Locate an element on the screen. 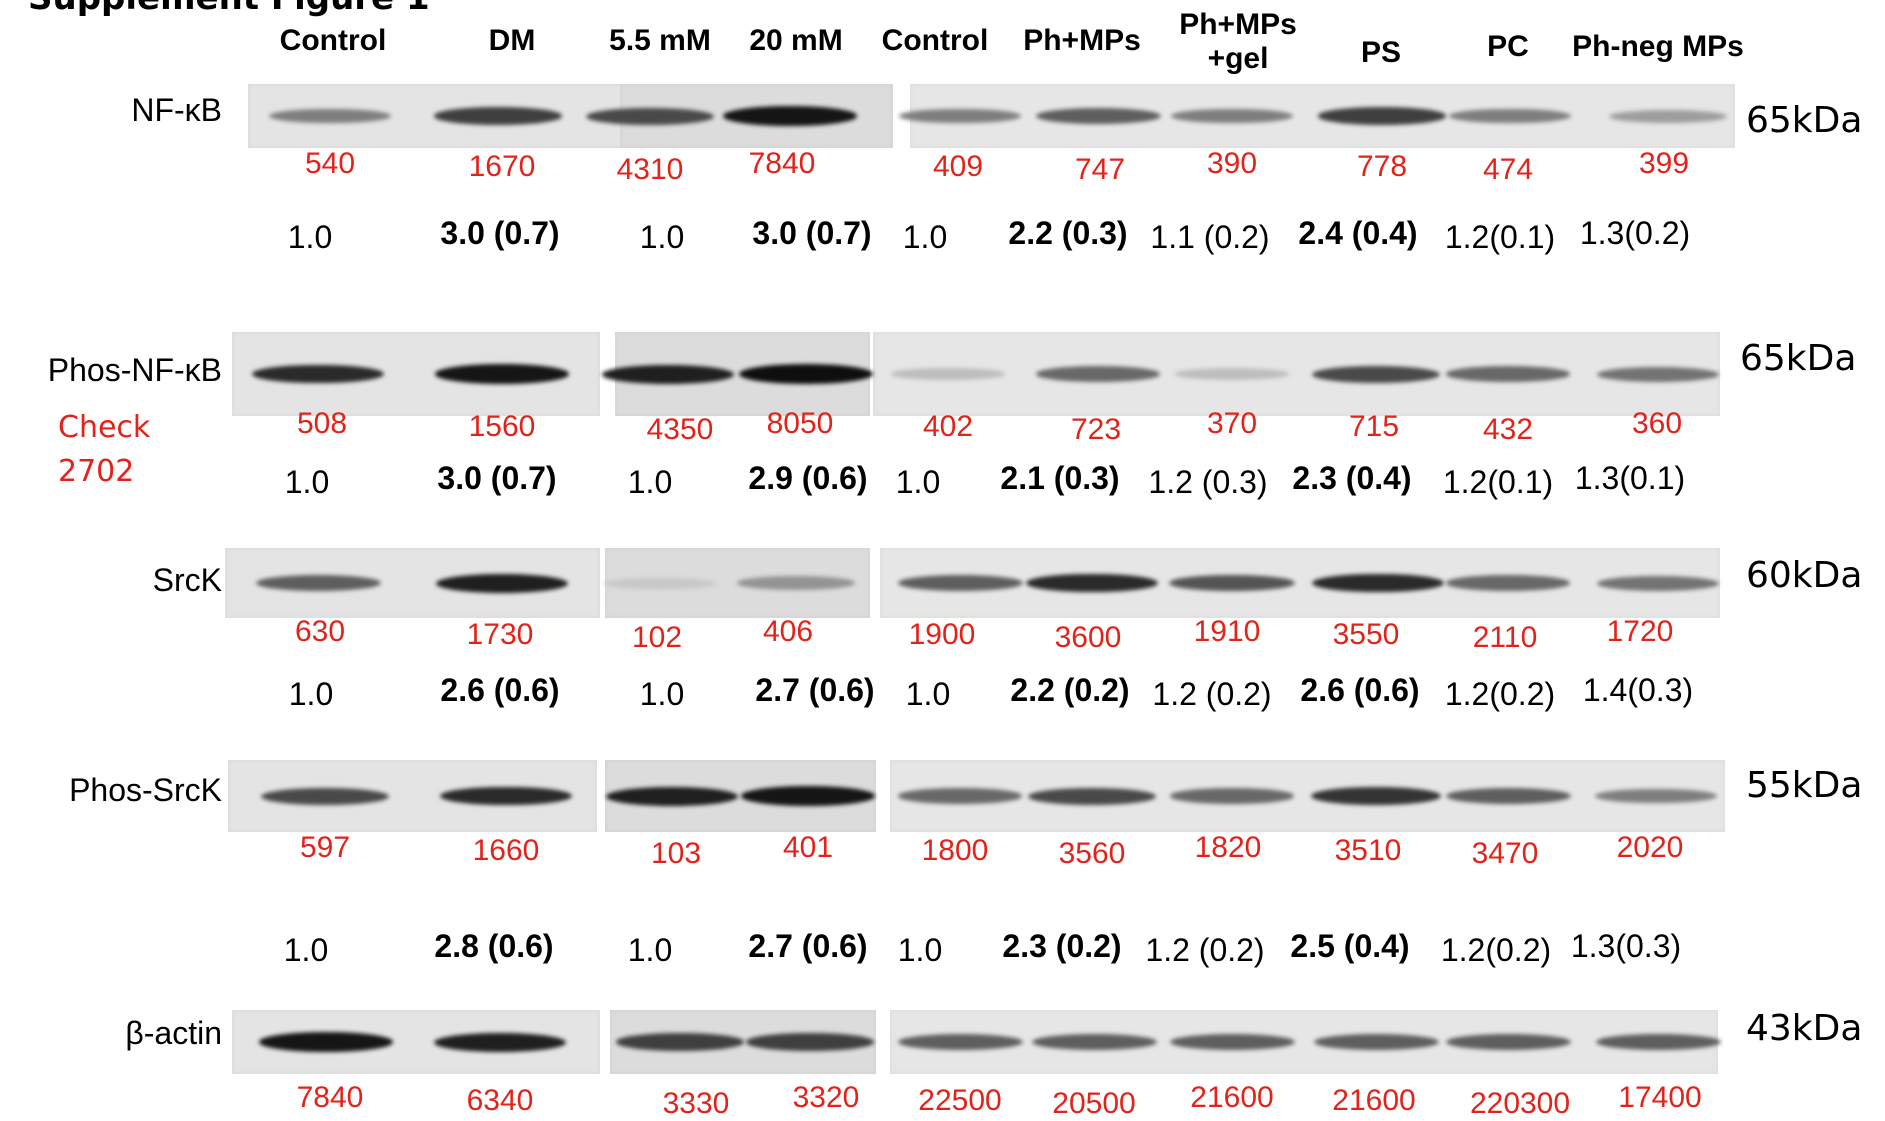 Image resolution: width=1885 pixels, height=1121 pixels. densitometry-value: 20500 is located at coordinates (1094, 1103).